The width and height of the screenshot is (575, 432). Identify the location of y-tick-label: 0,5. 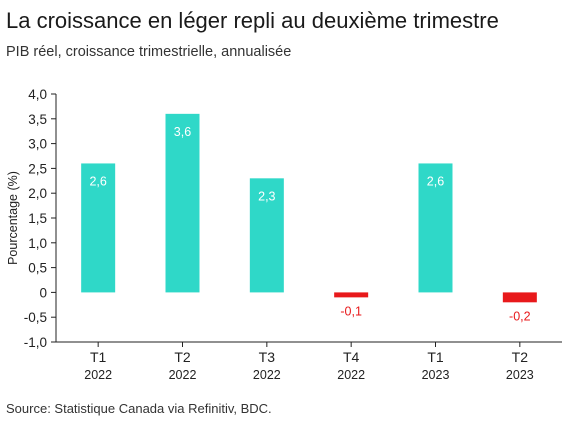
(37, 268).